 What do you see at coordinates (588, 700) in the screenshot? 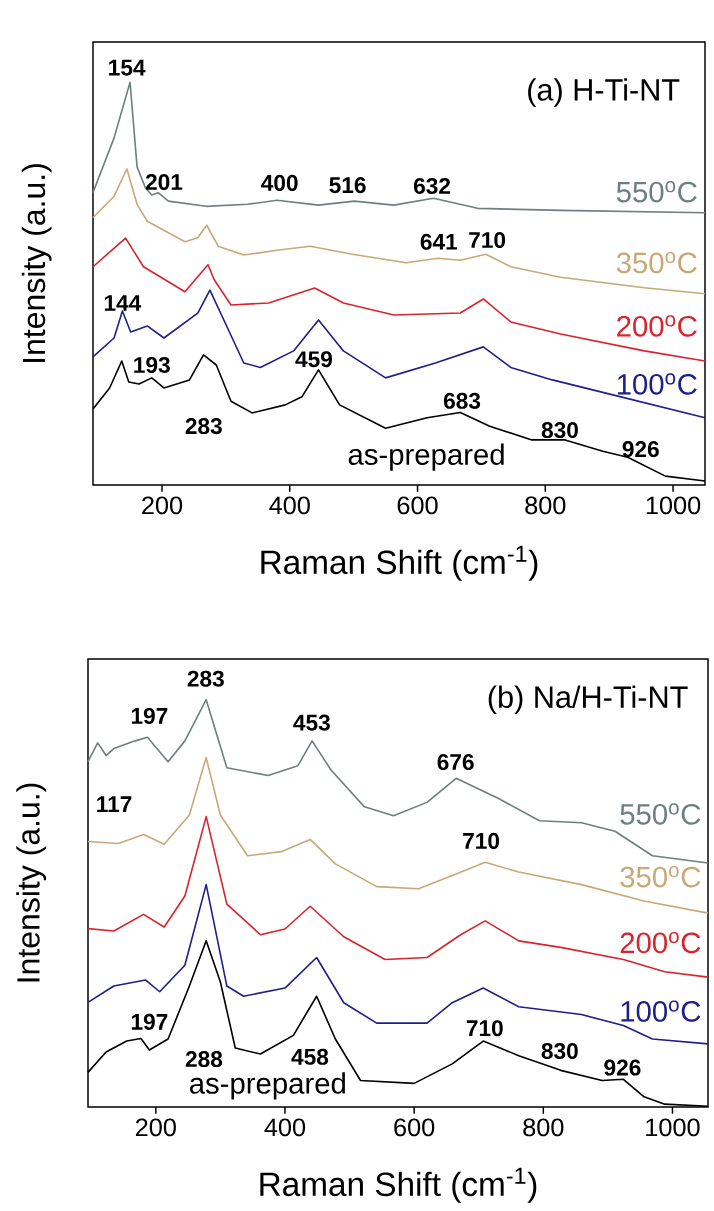
I see `chart-title: (b) Na/H-Ti-NT` at bounding box center [588, 700].